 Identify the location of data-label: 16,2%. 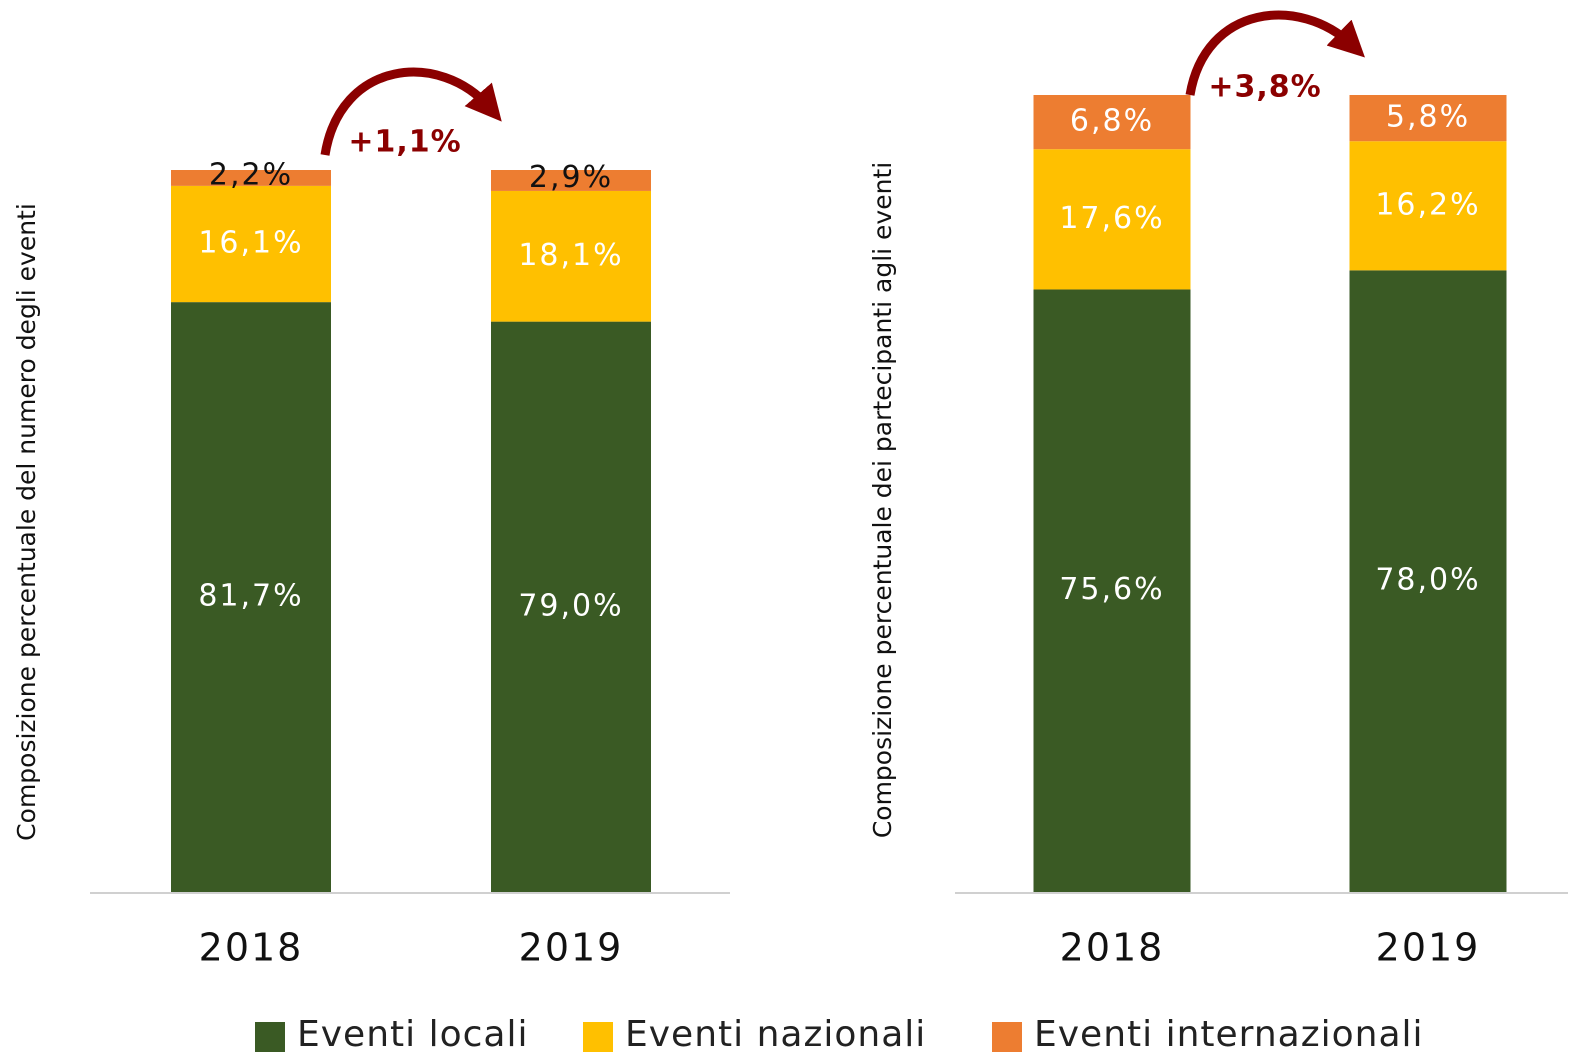
(1427, 204).